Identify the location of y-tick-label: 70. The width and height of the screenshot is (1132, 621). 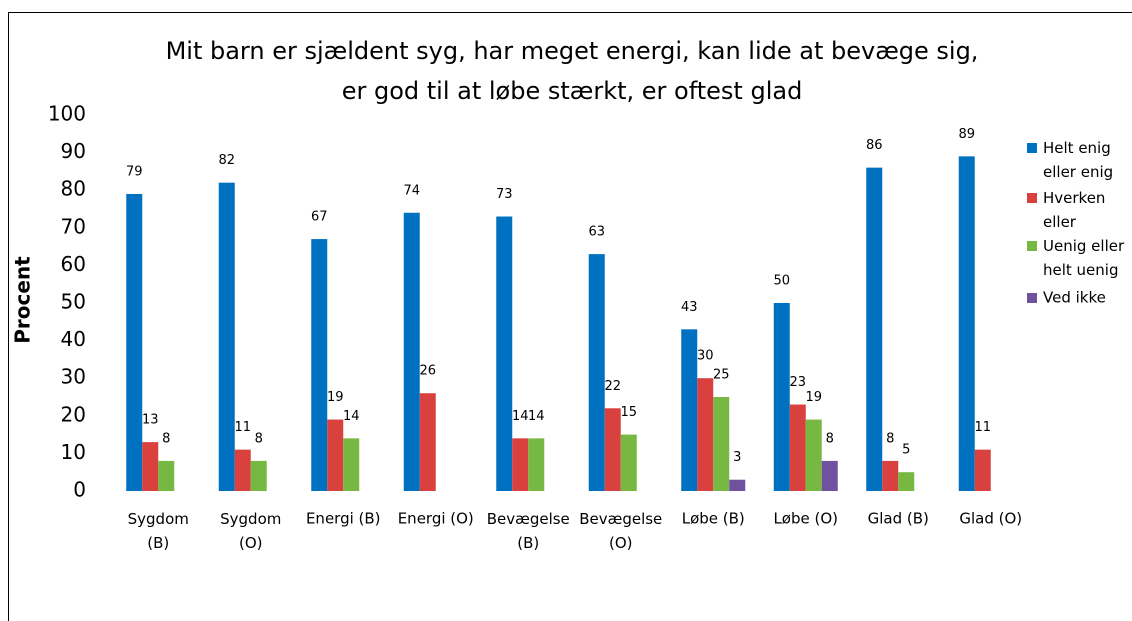
(73, 226).